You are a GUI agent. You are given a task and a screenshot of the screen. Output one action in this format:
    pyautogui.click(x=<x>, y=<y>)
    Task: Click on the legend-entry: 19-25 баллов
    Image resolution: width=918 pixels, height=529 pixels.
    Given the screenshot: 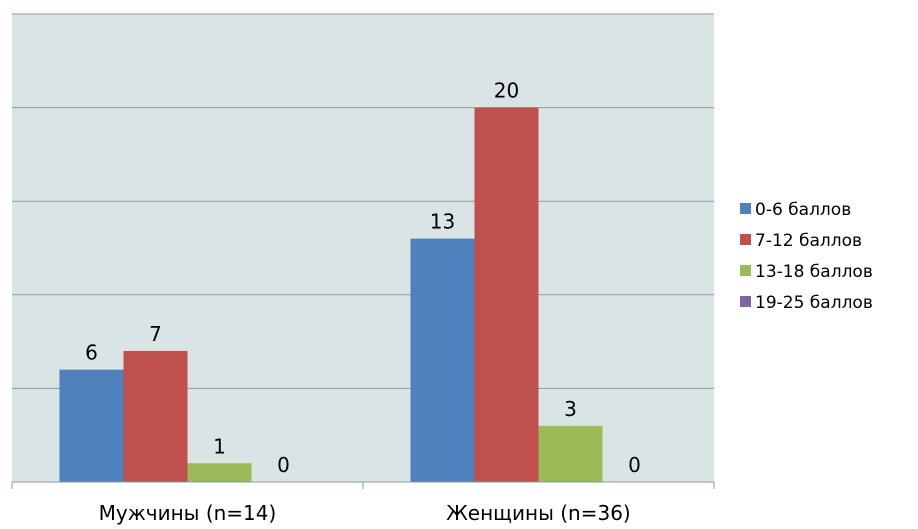 What is the action you would take?
    pyautogui.click(x=814, y=303)
    